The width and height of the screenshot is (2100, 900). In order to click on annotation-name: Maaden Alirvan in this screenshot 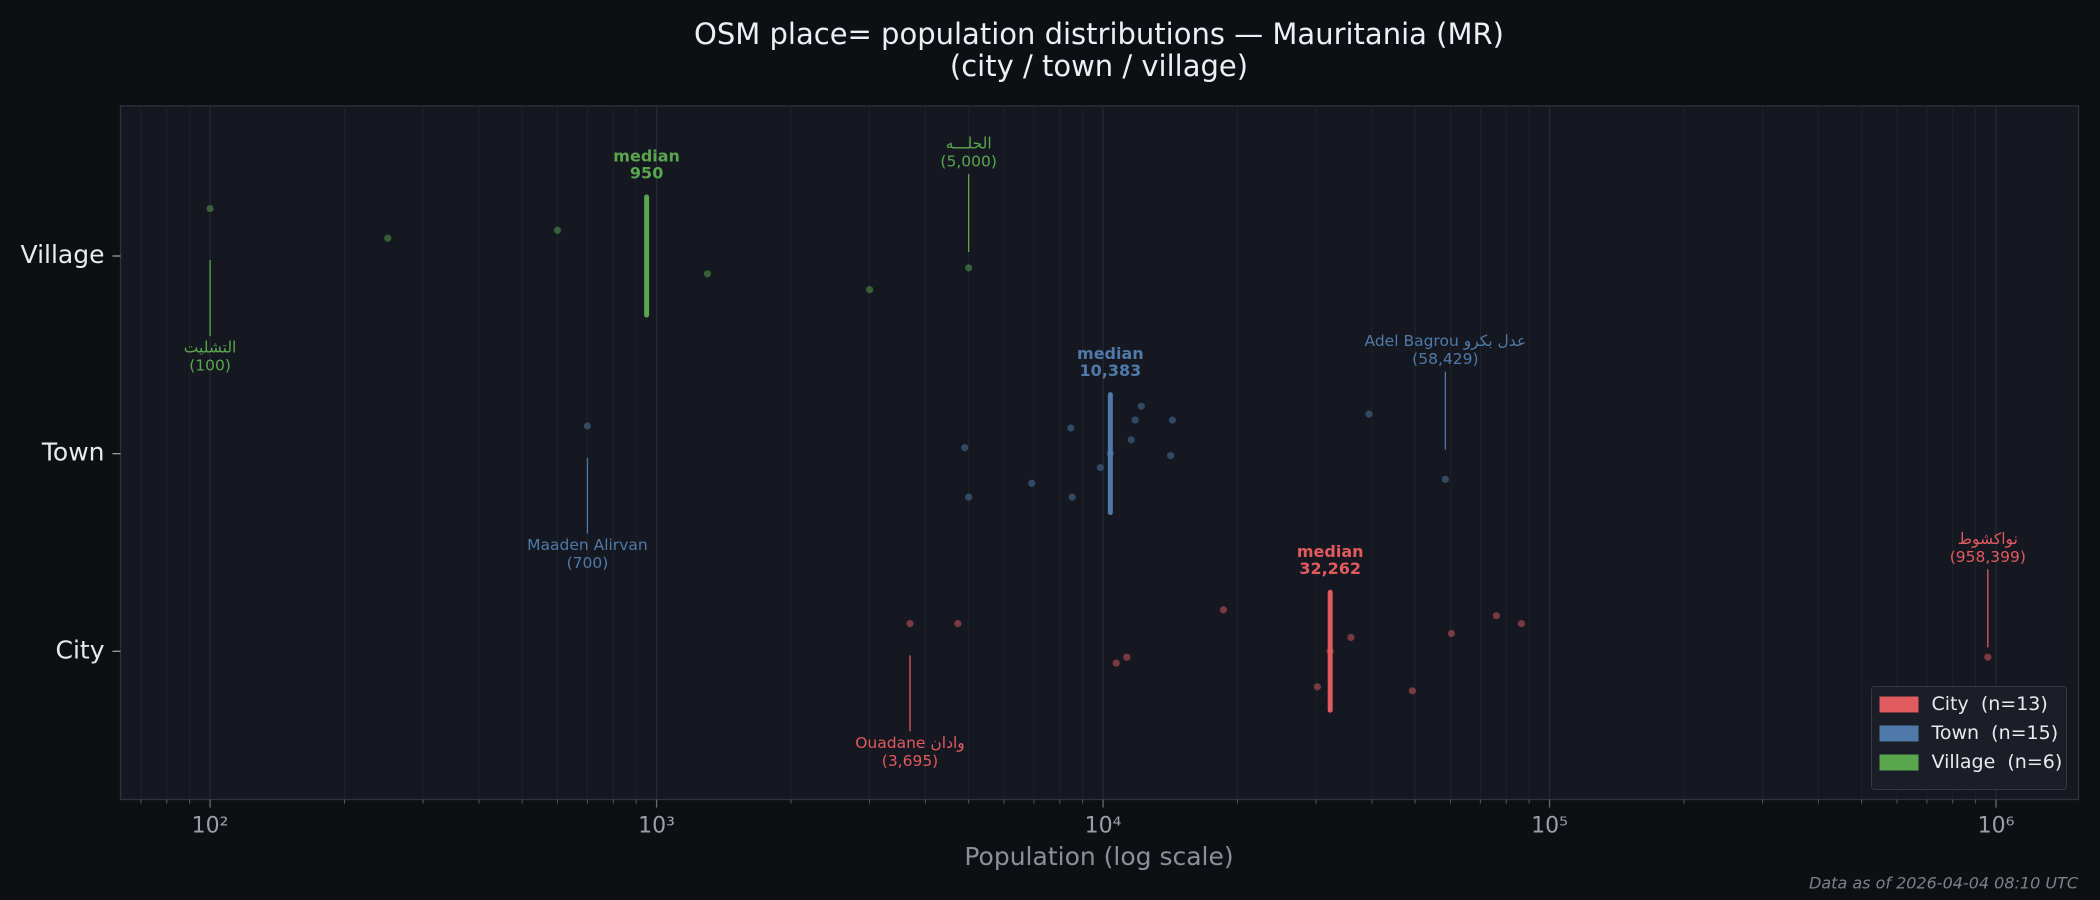, I will do `click(587, 545)`.